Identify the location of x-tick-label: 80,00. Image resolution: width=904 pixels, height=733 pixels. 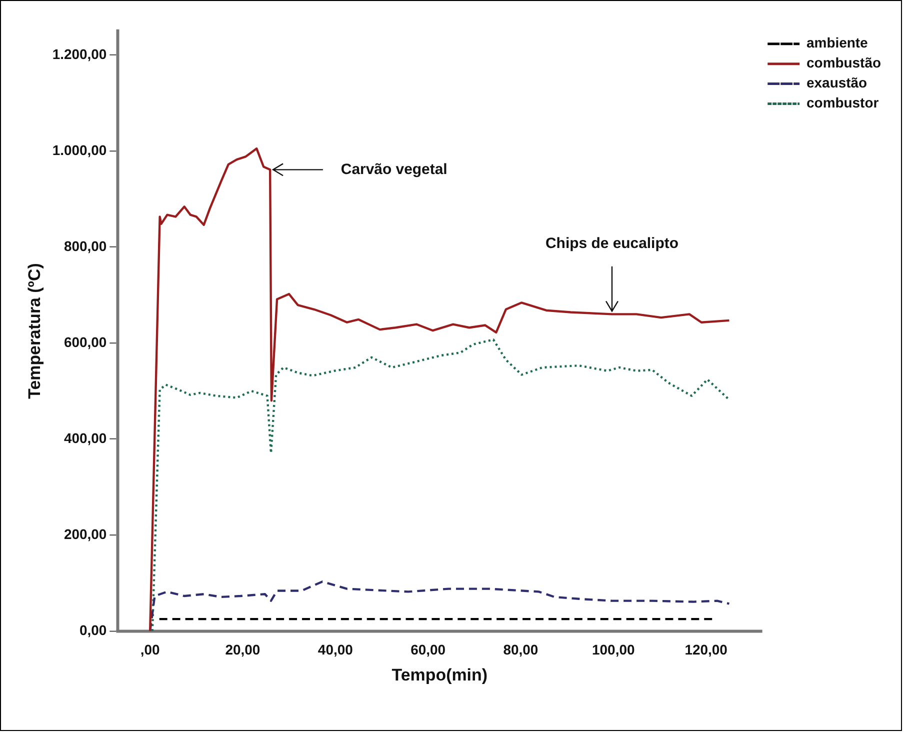
(520, 649).